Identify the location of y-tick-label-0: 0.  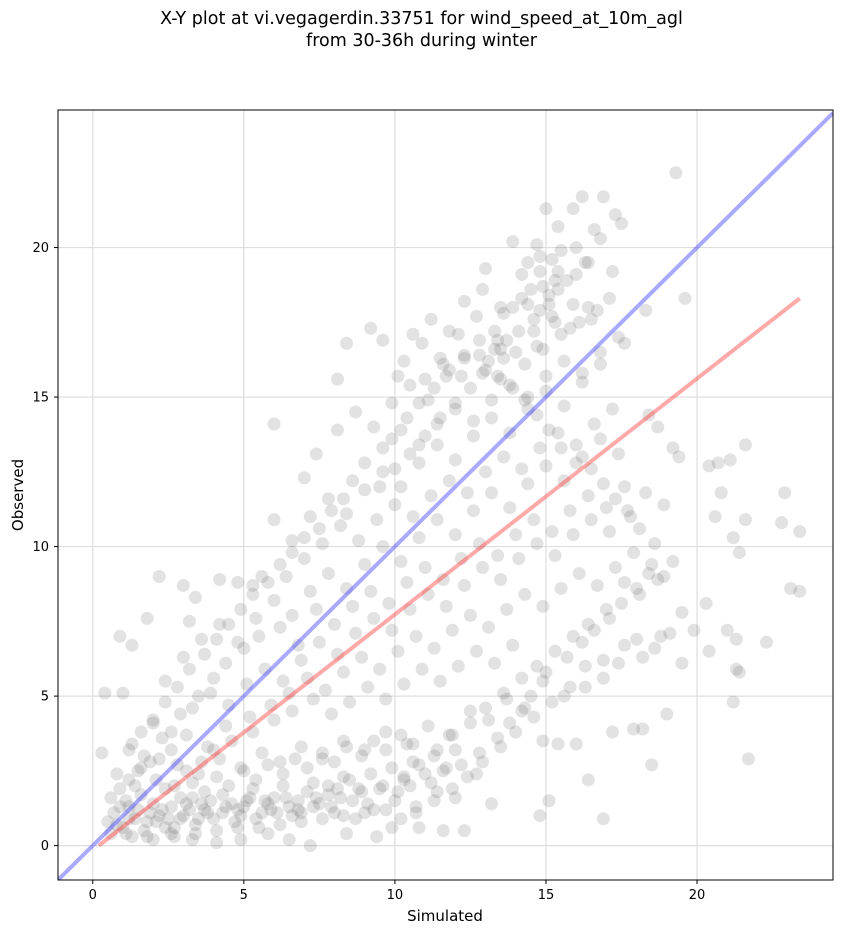
(45, 846).